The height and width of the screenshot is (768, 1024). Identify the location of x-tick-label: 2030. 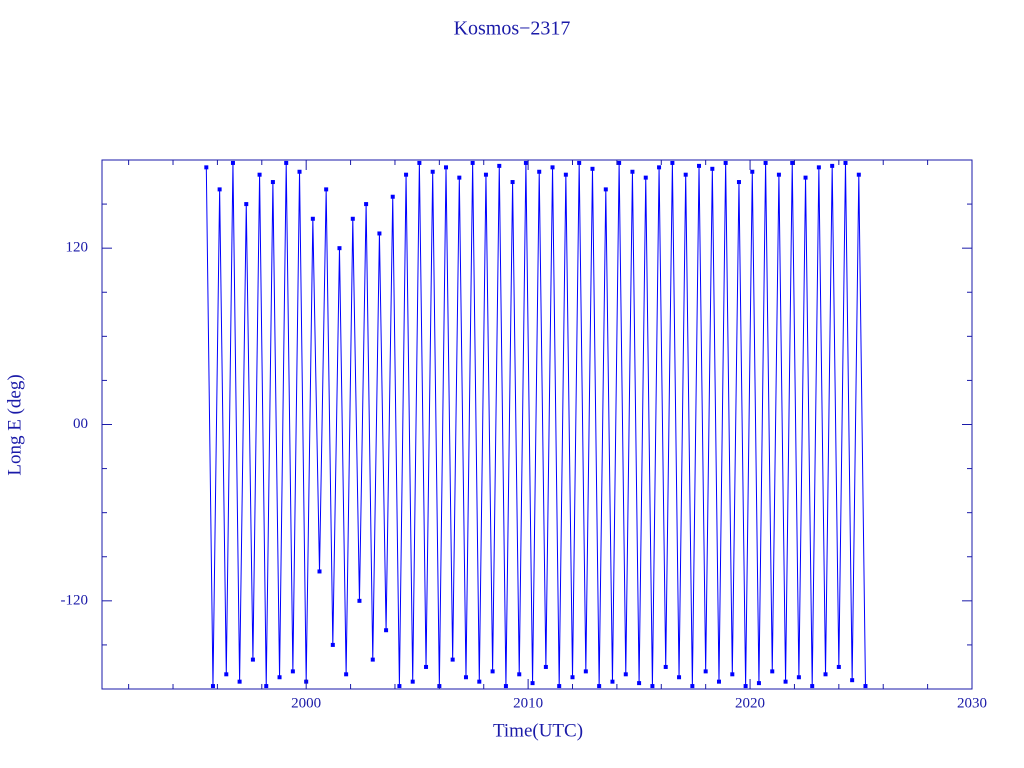
(972, 703).